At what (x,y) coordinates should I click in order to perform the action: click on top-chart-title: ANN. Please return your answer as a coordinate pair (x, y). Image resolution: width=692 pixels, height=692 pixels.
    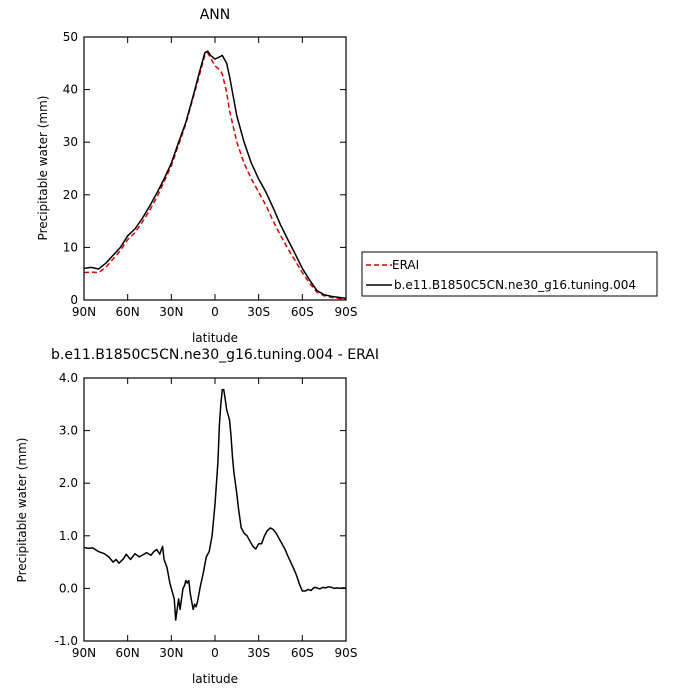
    Looking at the image, I should click on (215, 15).